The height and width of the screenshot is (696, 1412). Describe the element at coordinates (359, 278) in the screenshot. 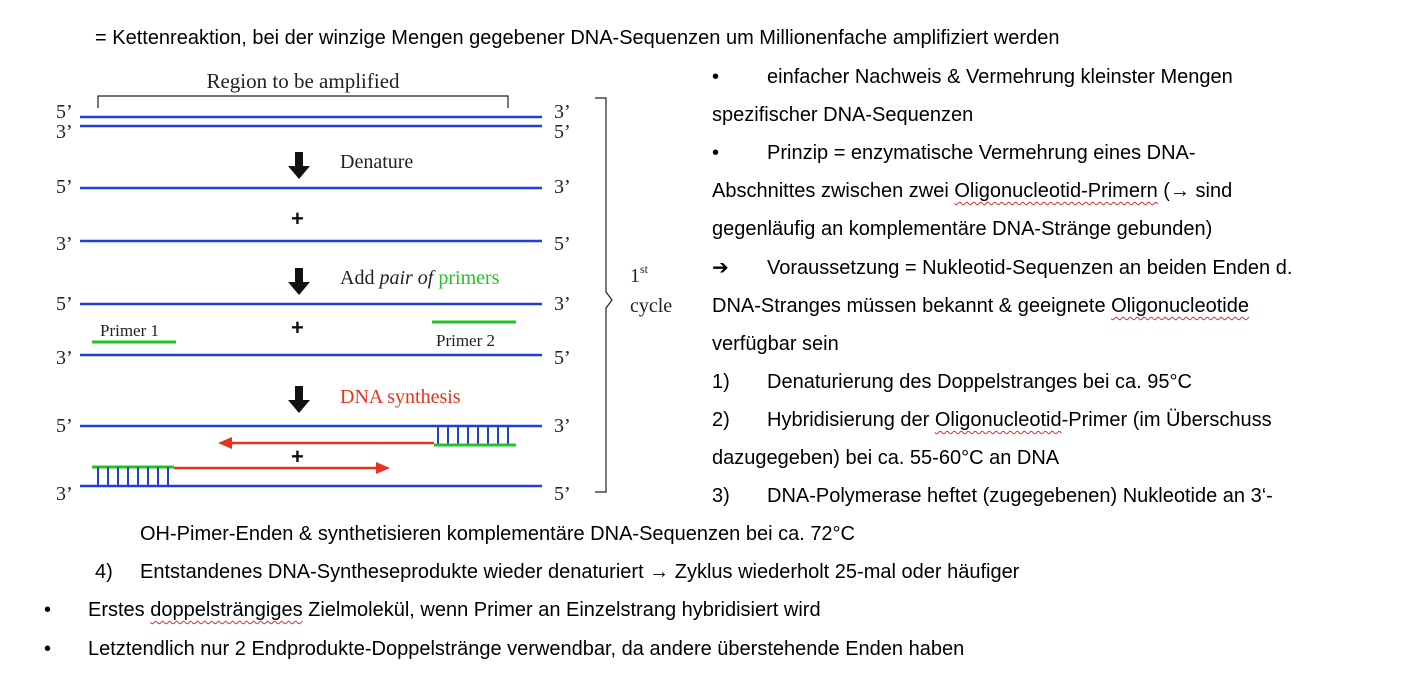

I see `add-prefix: Add` at that location.